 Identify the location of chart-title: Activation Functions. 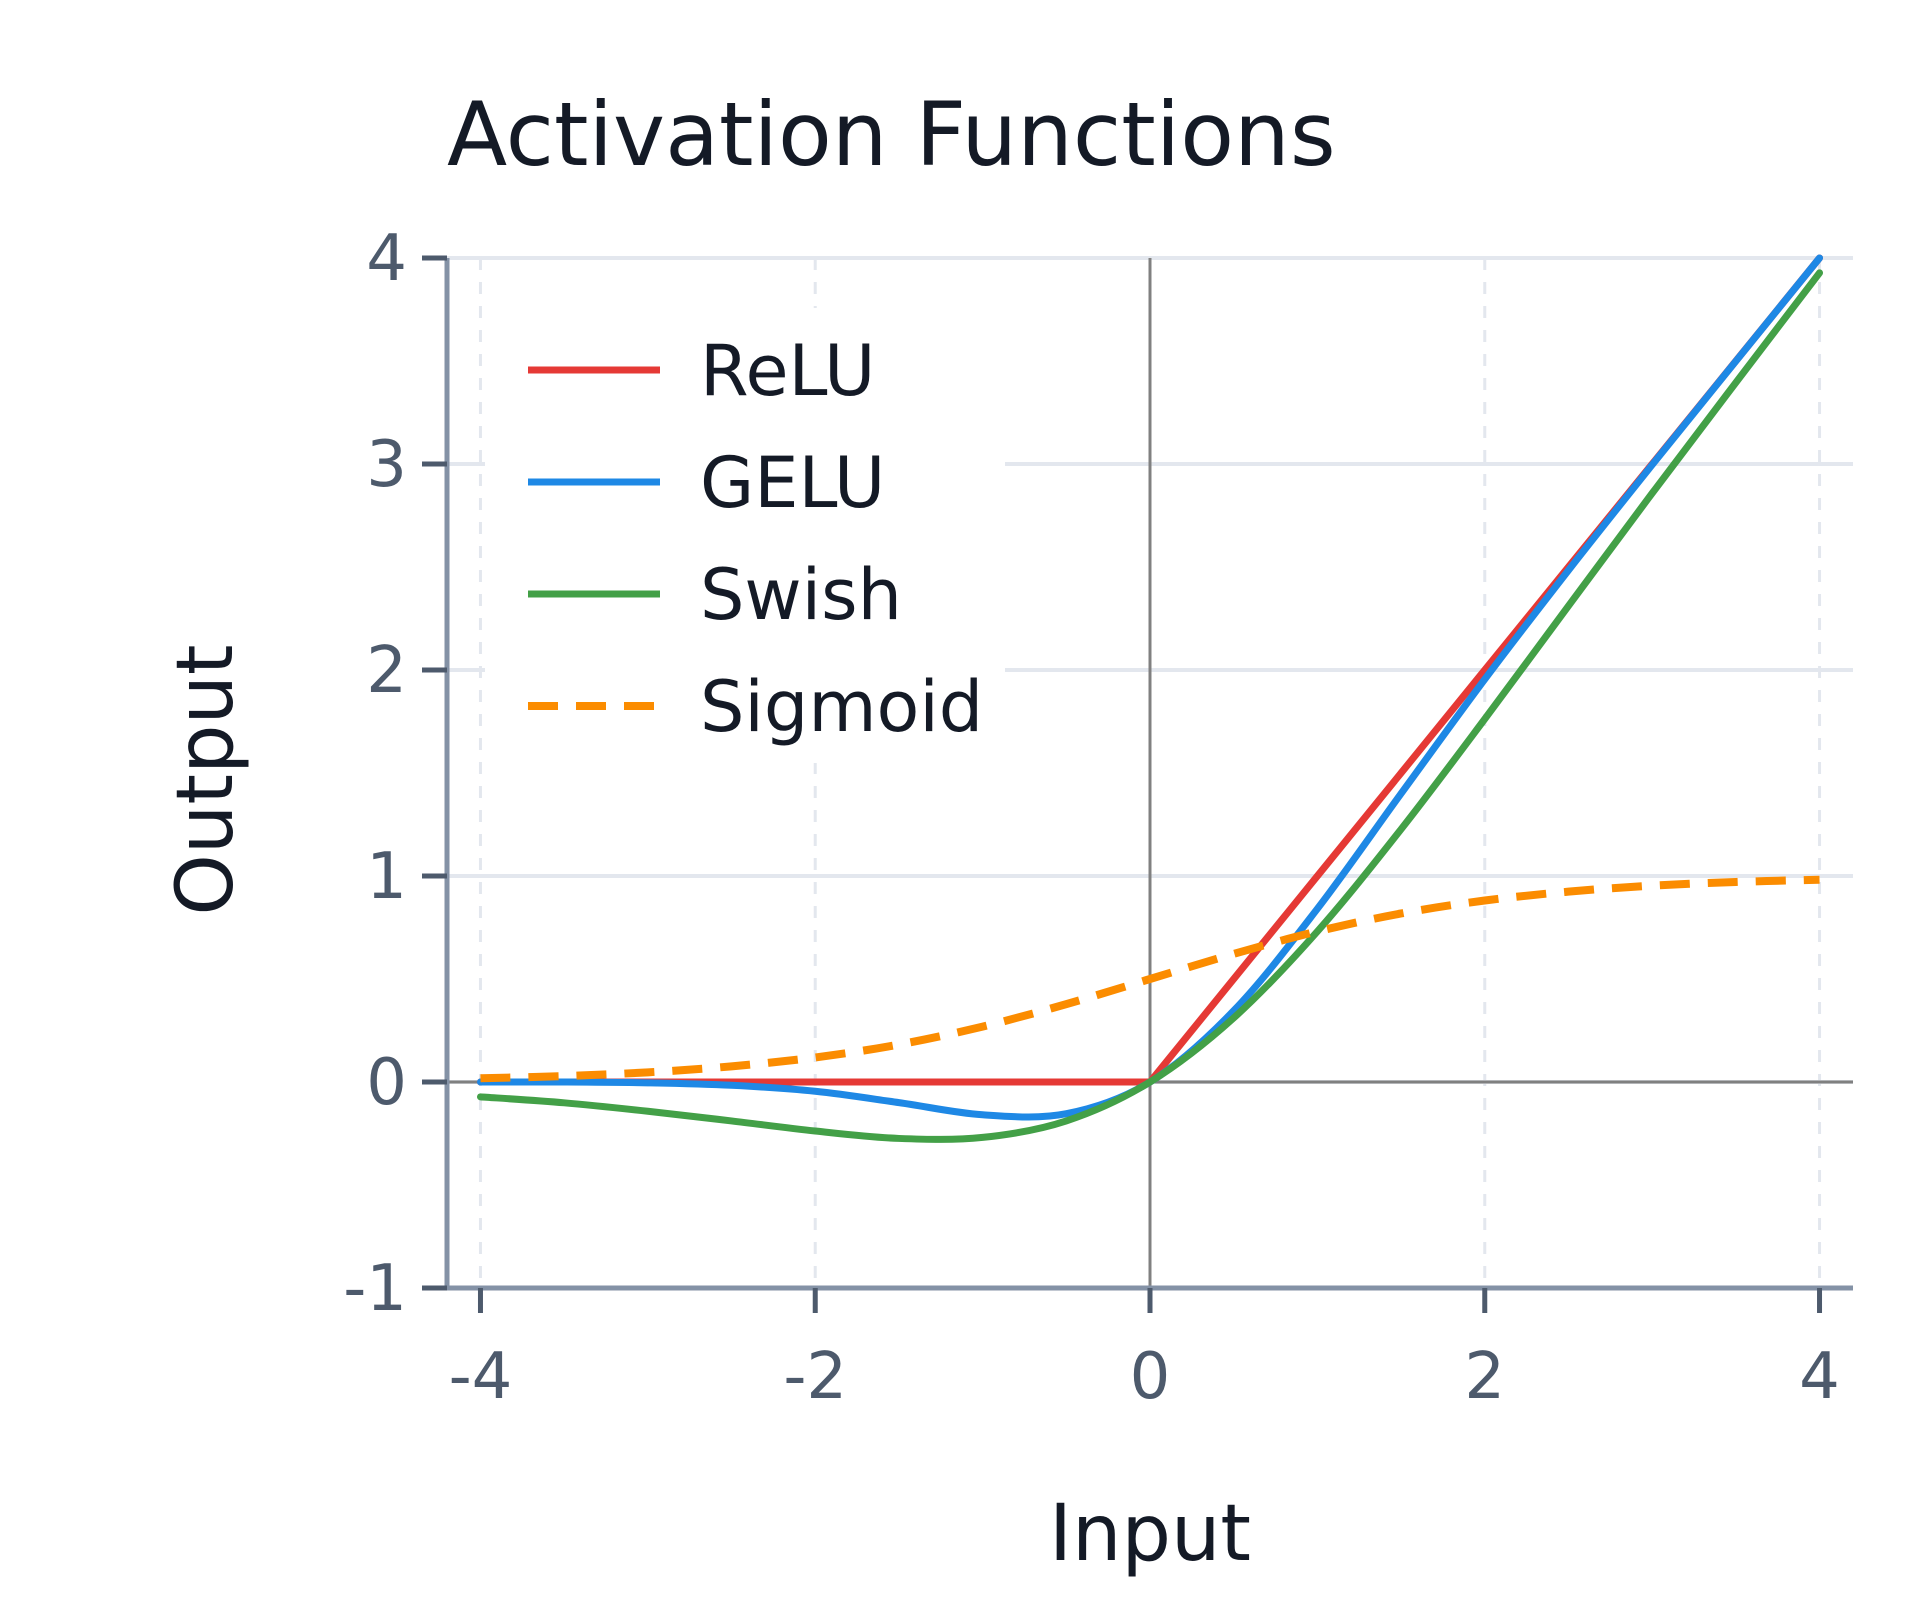
(891, 134).